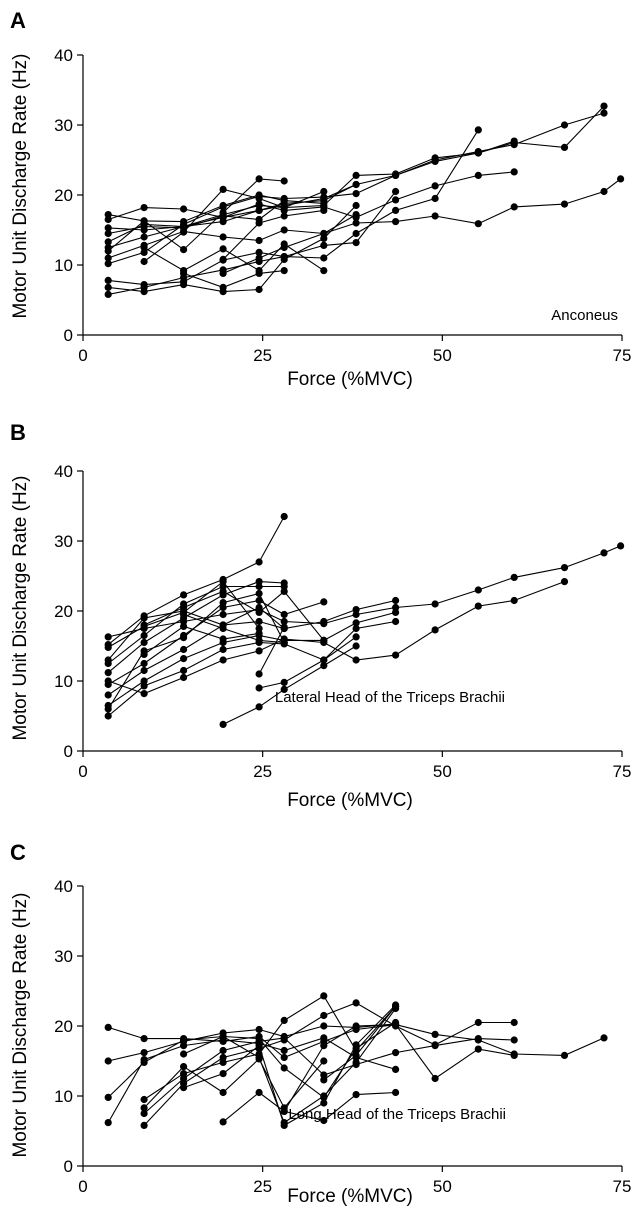  I want to click on y-tick-label: 40, so click(63, 886).